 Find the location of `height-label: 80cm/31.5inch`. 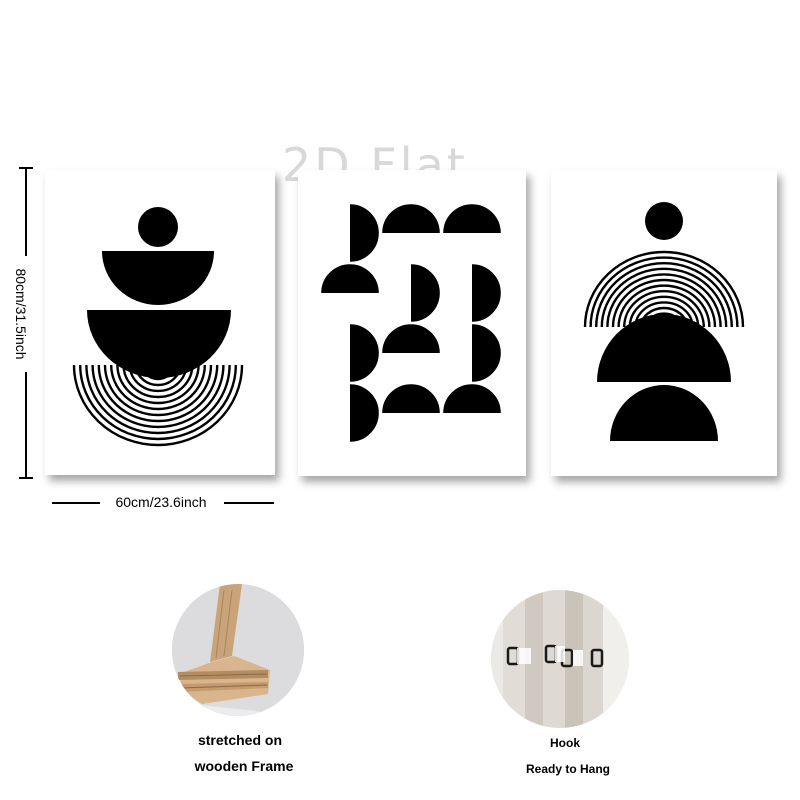

height-label: 80cm/31.5inch is located at coordinates (21, 314).